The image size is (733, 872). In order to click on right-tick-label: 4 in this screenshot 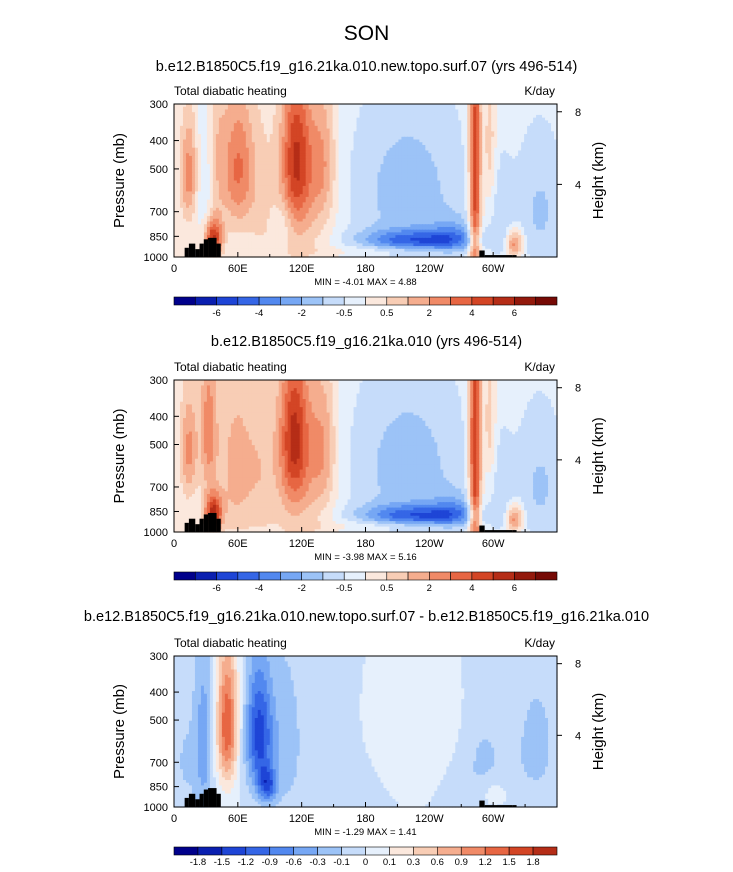, I will do `click(578, 736)`.